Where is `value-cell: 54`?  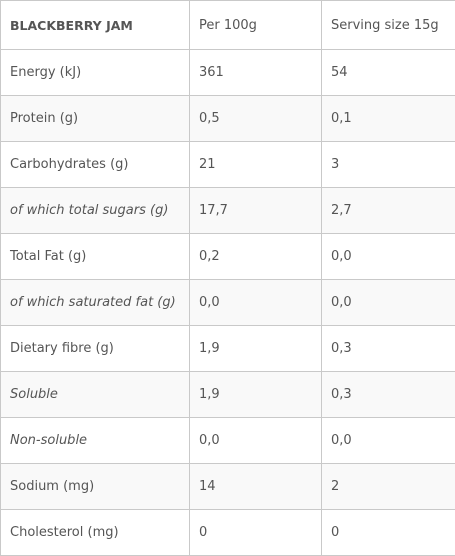
value-cell: 54 is located at coordinates (388, 73).